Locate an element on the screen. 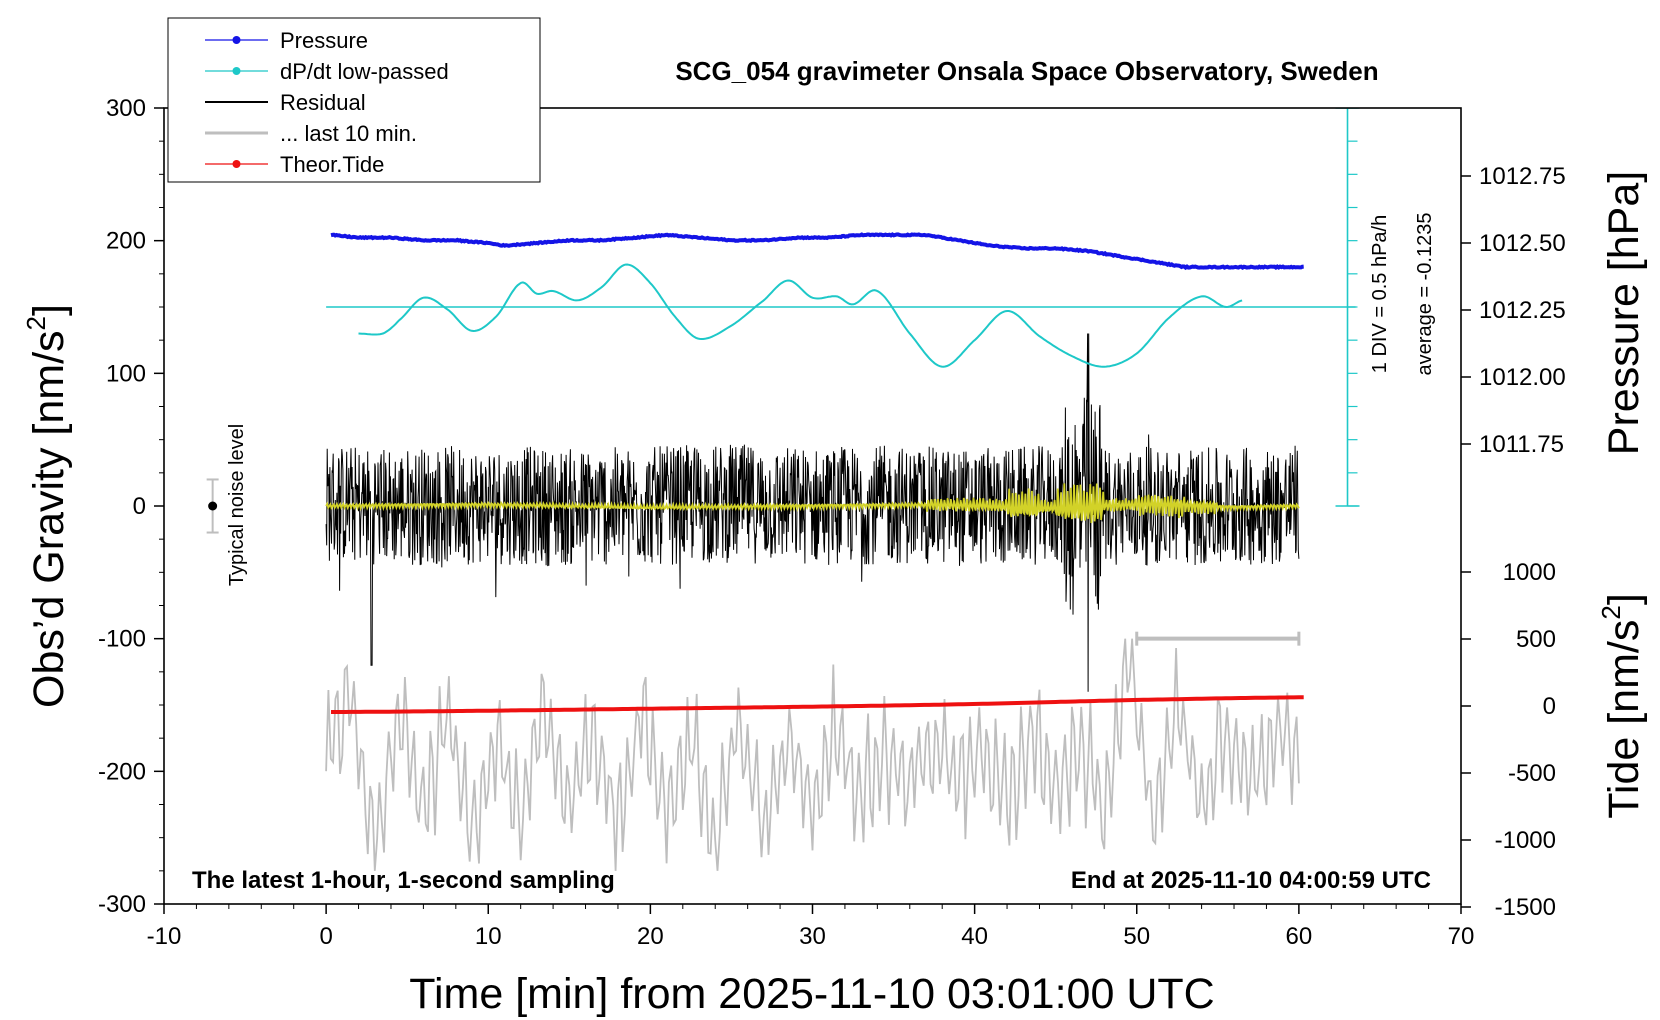  y-tick-label: 0 is located at coordinates (139, 506).